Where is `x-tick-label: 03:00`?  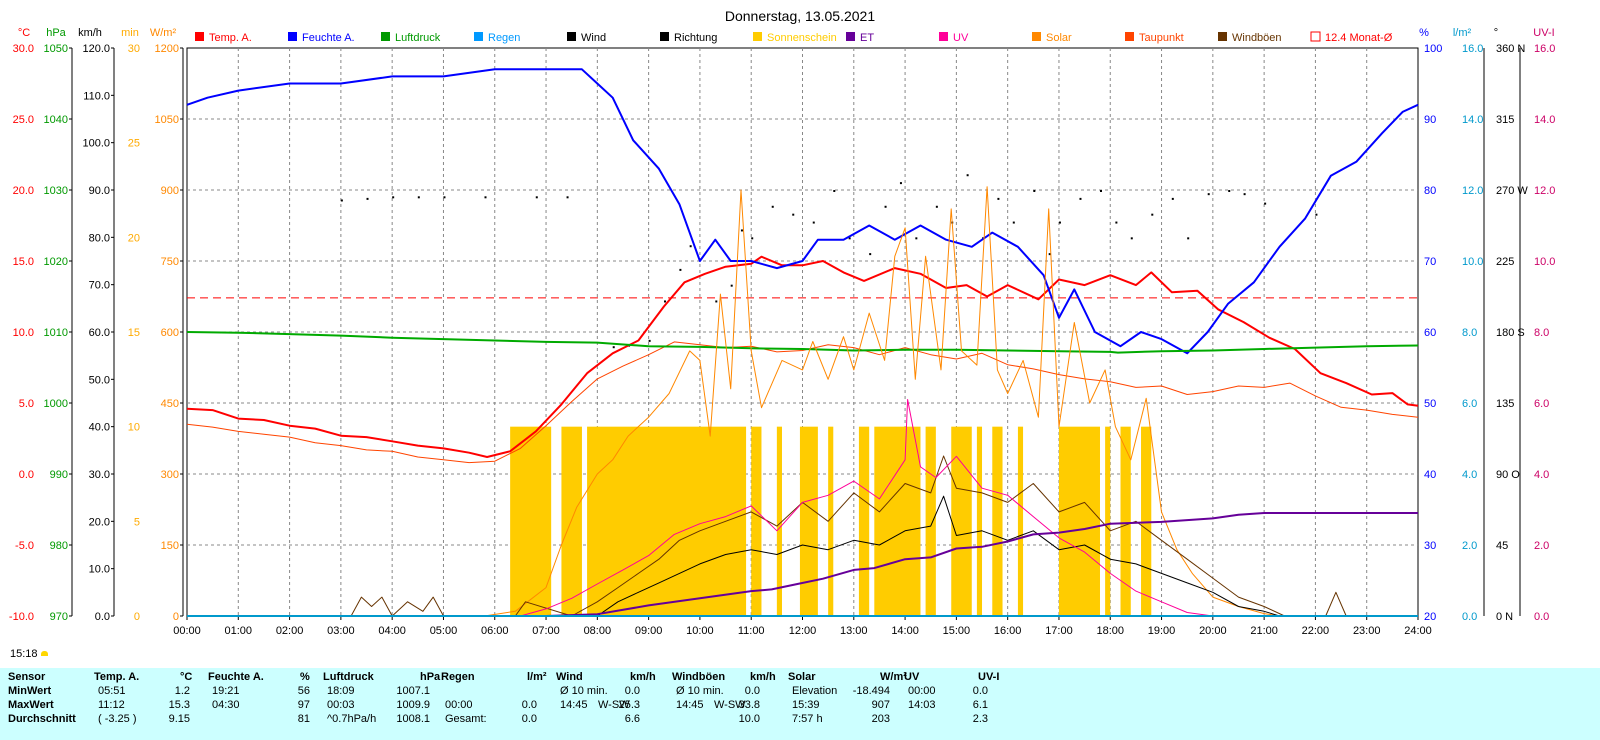
x-tick-label: 03:00 is located at coordinates (341, 631).